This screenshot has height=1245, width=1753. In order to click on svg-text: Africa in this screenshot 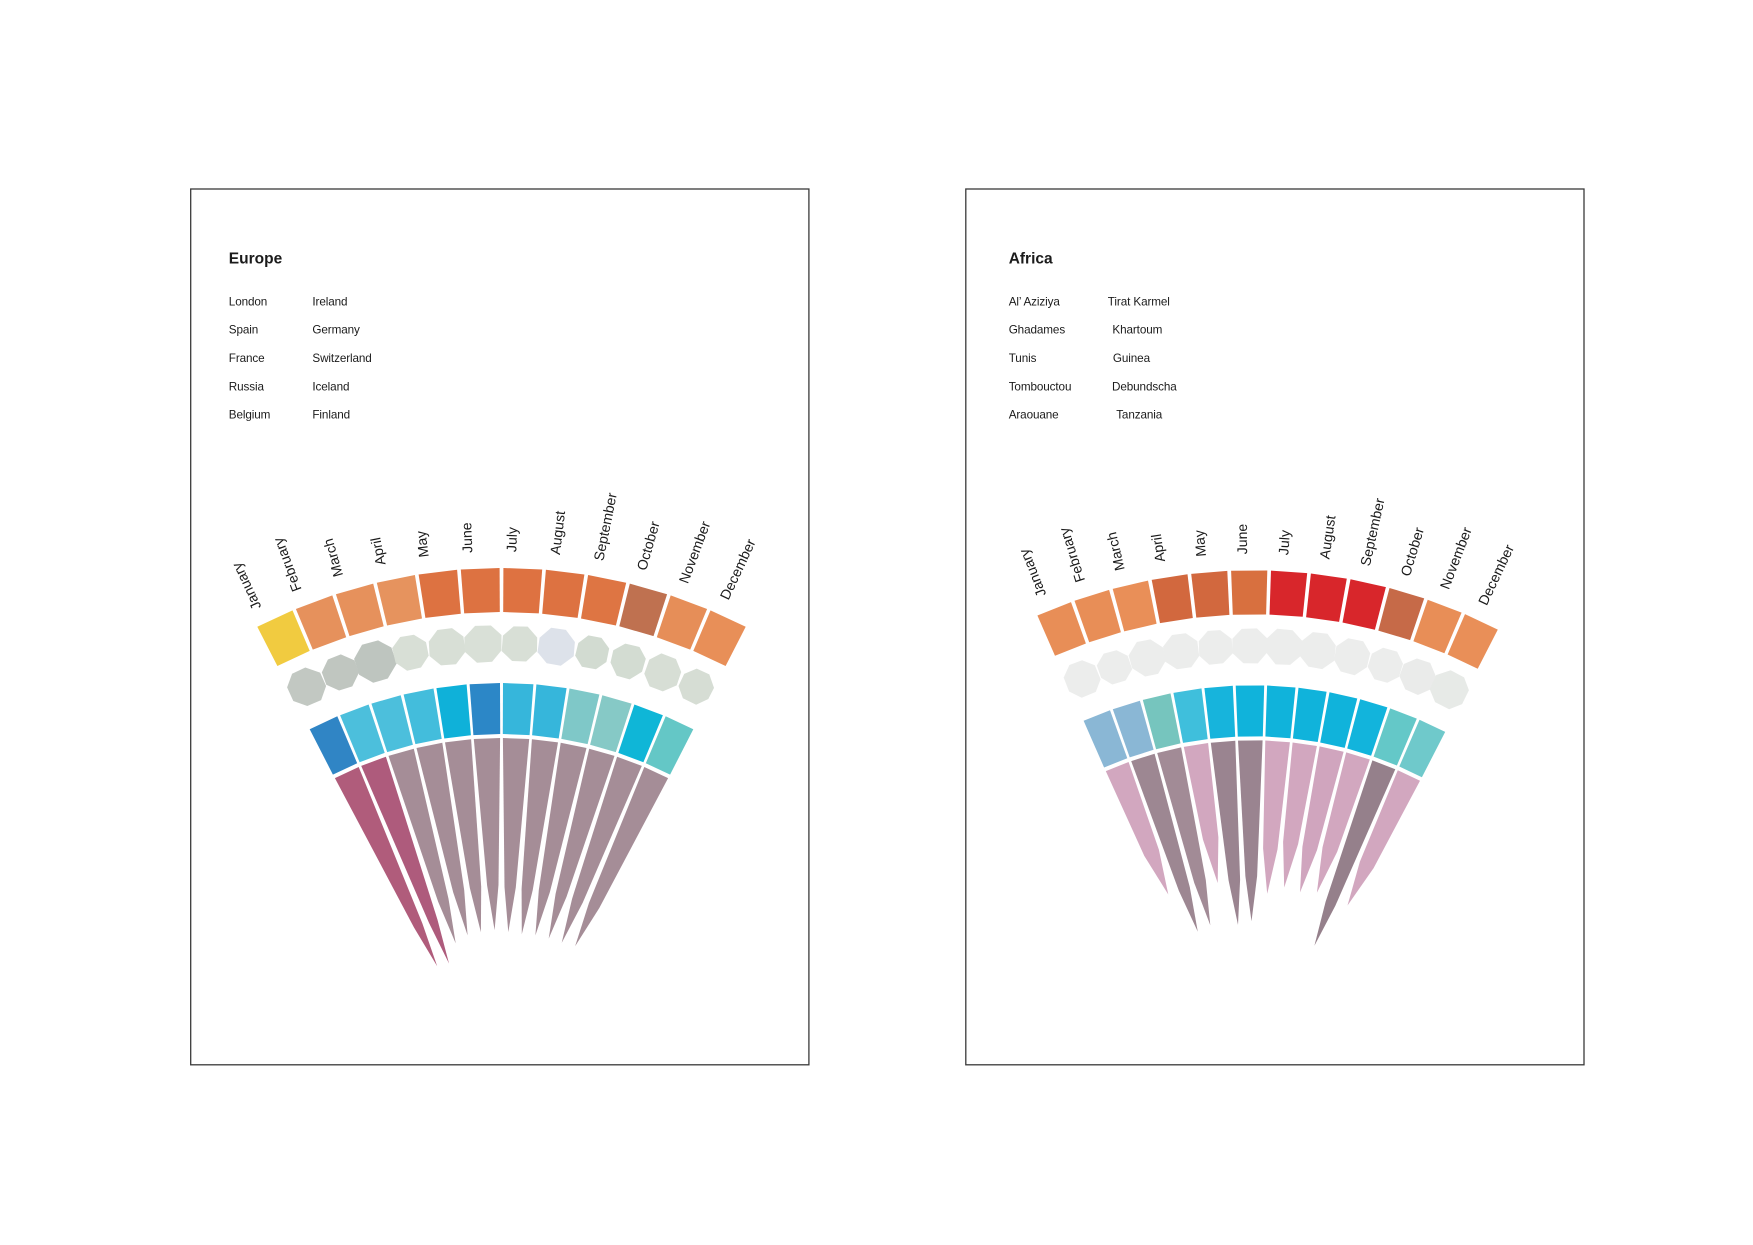, I will do `click(1031, 259)`.